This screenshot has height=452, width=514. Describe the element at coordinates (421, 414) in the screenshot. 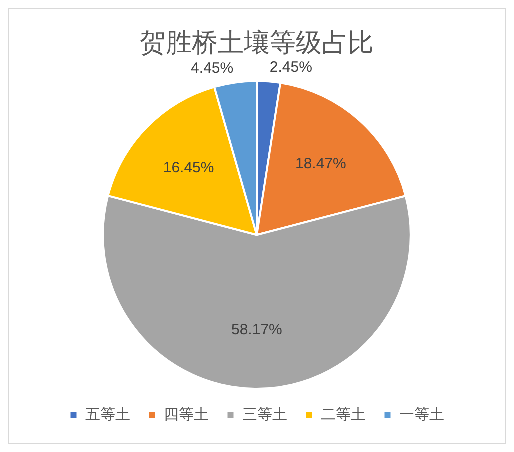

I see `legend-label: 一等土` at that location.